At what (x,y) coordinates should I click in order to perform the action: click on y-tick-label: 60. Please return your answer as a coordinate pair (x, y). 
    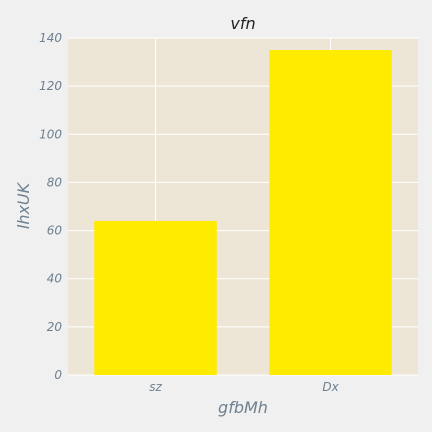
    Looking at the image, I should click on (55, 231).